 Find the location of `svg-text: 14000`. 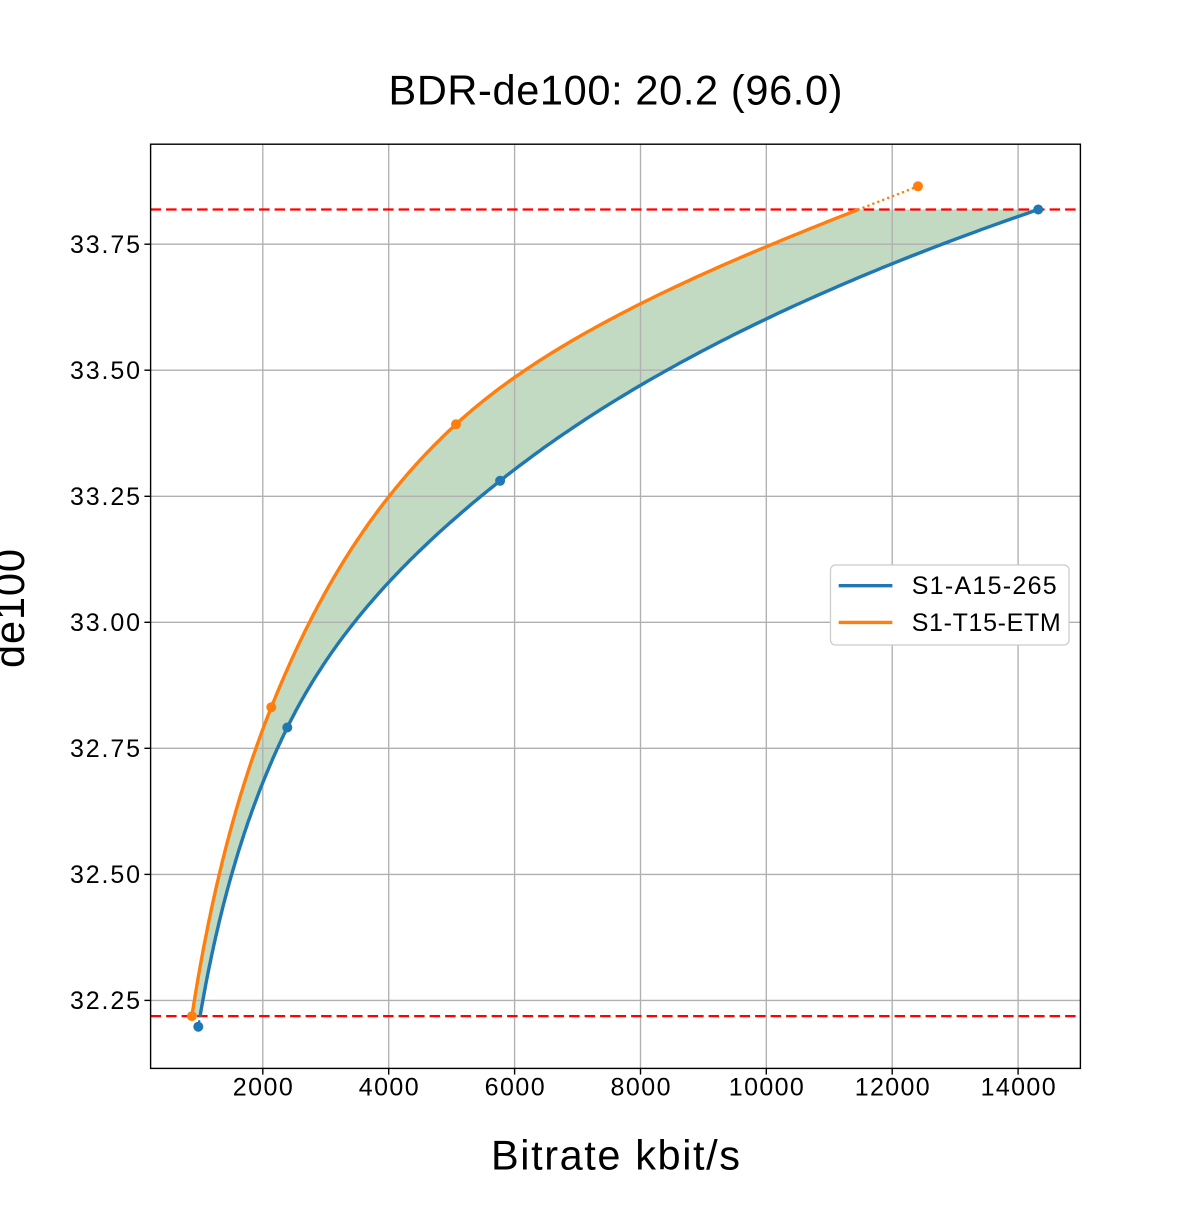

svg-text: 14000 is located at coordinates (1018, 1088).